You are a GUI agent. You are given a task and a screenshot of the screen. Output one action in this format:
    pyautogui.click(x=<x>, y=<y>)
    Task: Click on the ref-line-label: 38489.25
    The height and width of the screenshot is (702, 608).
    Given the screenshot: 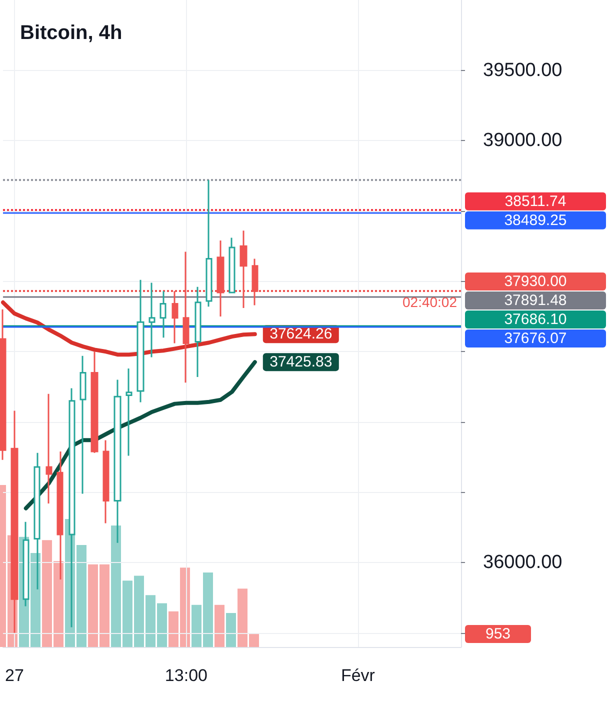 What is the action you would take?
    pyautogui.click(x=535, y=220)
    